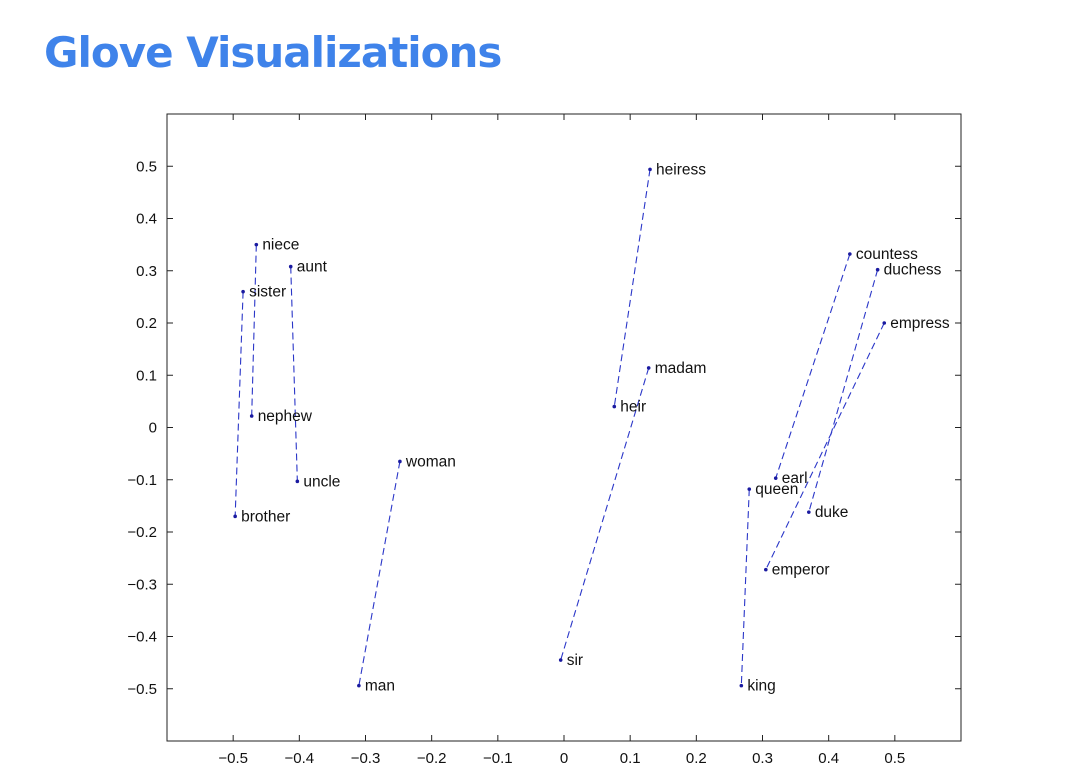 This screenshot has width=1080, height=783. Describe the element at coordinates (745, 587) in the screenshot. I see `pair-line-queen-king` at that location.